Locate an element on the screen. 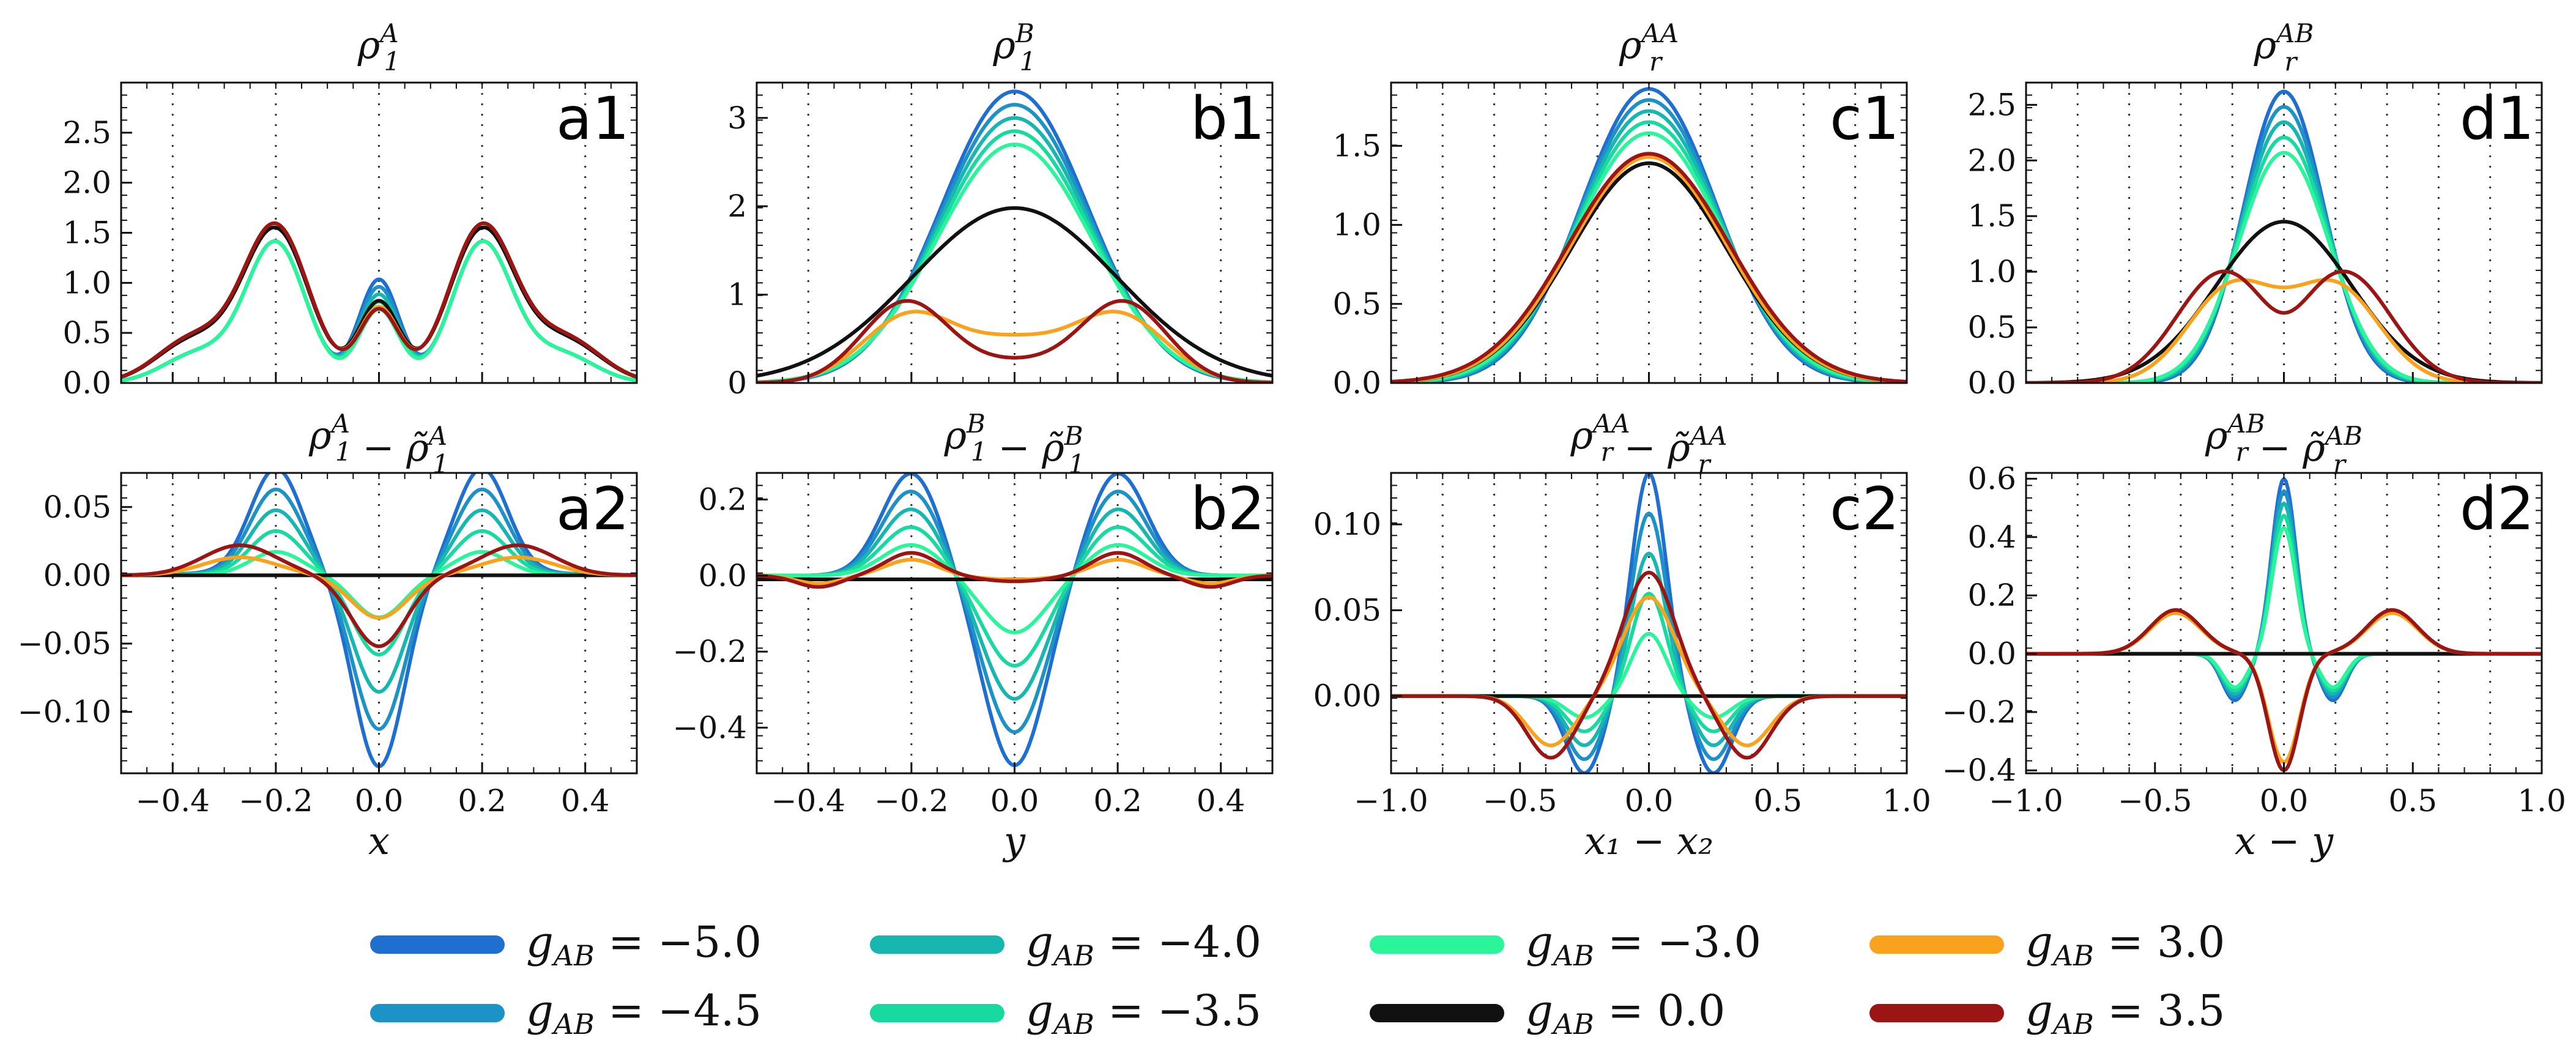 This screenshot has width=2576, height=1059. x-axis-label: x₁ − x₂ is located at coordinates (1648, 841).